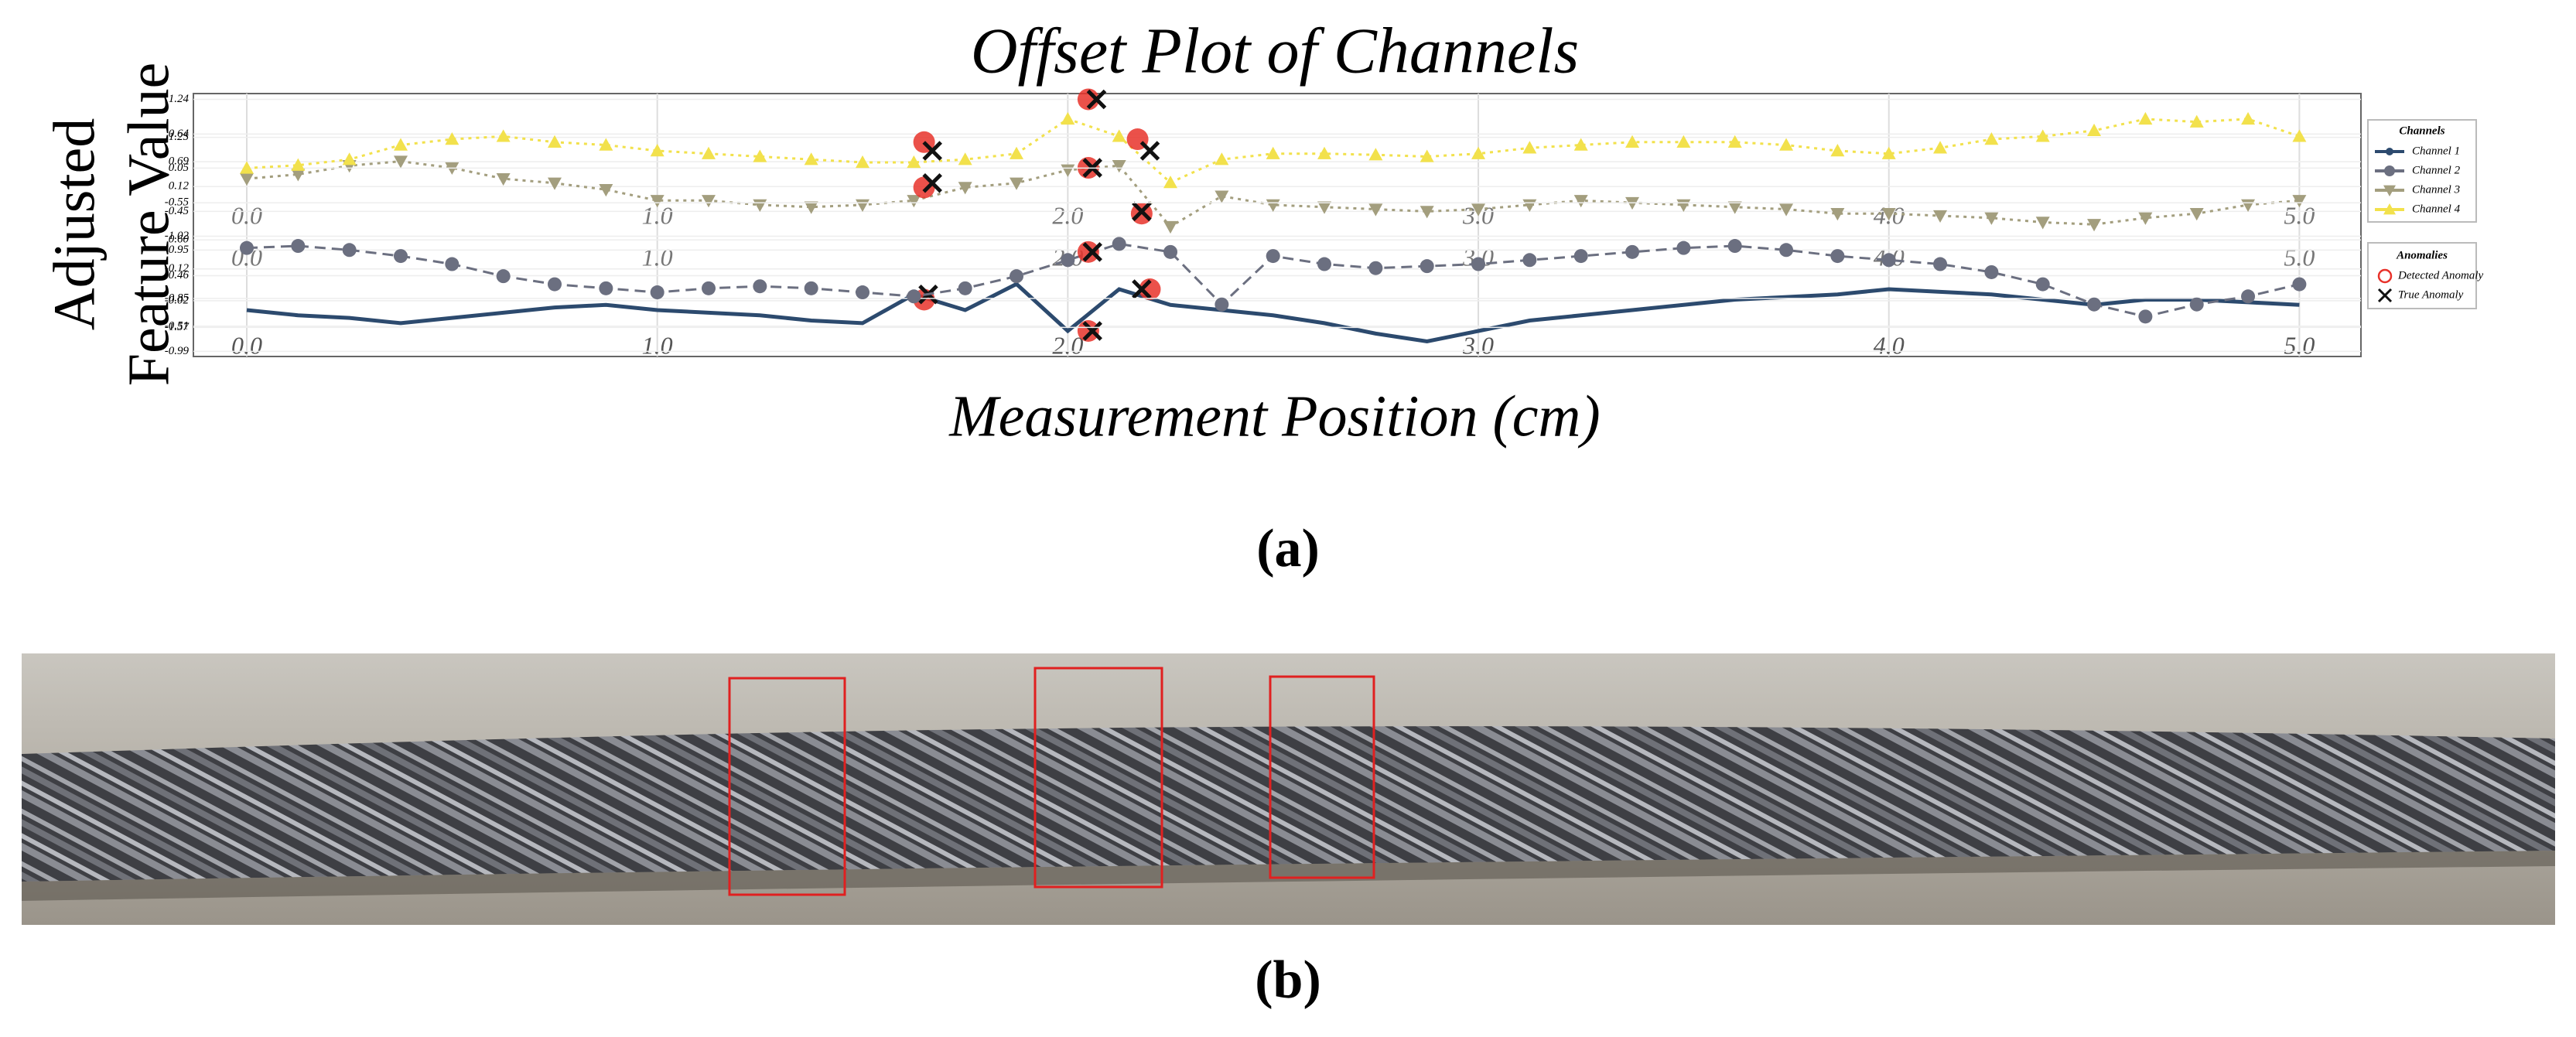  Describe the element at coordinates (177, 325) in the screenshot. I see `y-tick-label: -0.51` at that location.